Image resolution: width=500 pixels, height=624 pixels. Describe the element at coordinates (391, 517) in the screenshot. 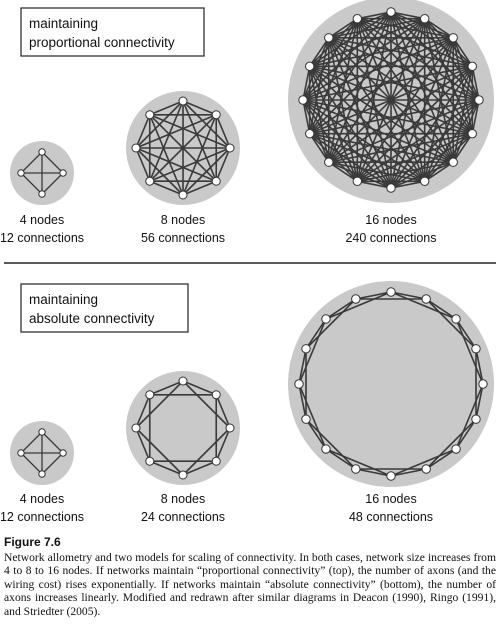

I see `bot-net-2-connections-label: 48 connections` at that location.